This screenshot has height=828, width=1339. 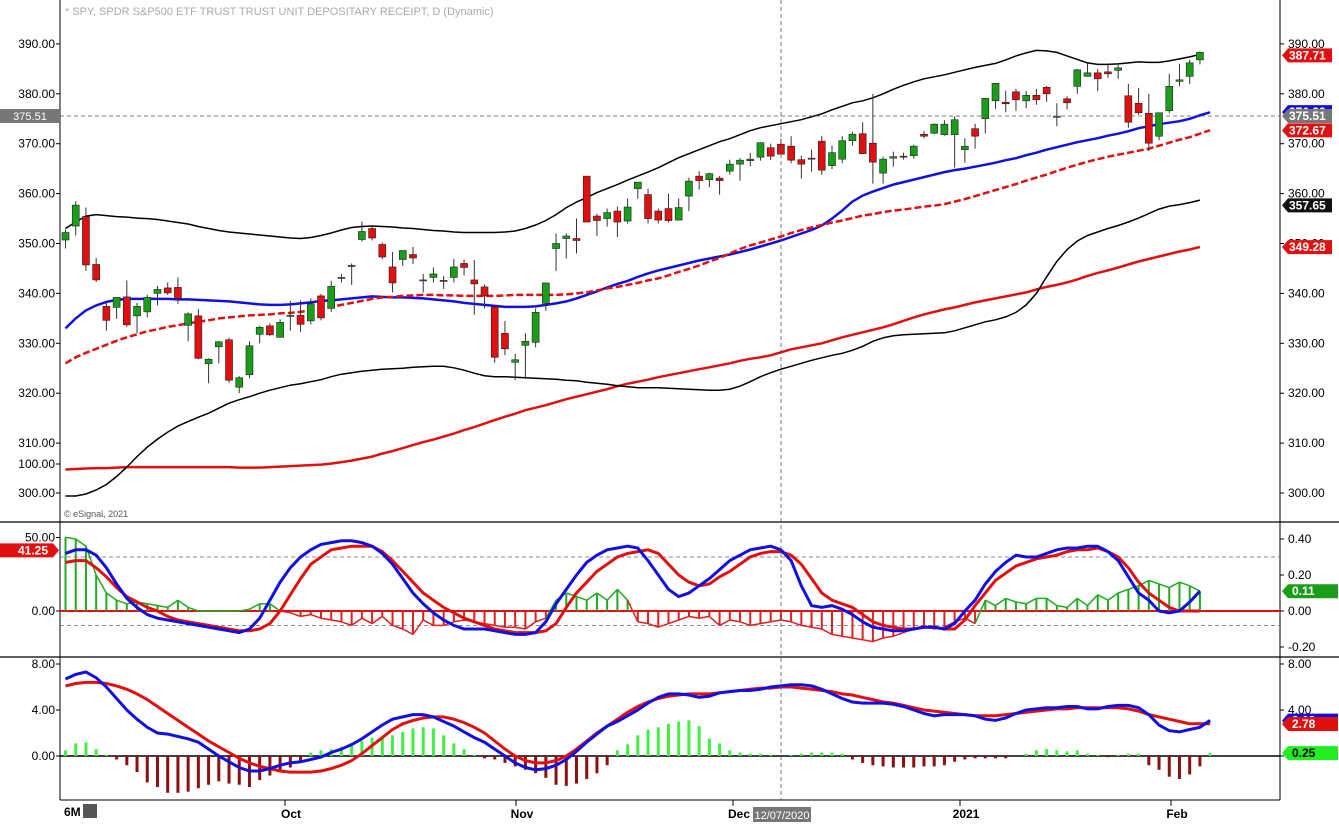 I want to click on svg-text: 357.65, so click(x=1307, y=205).